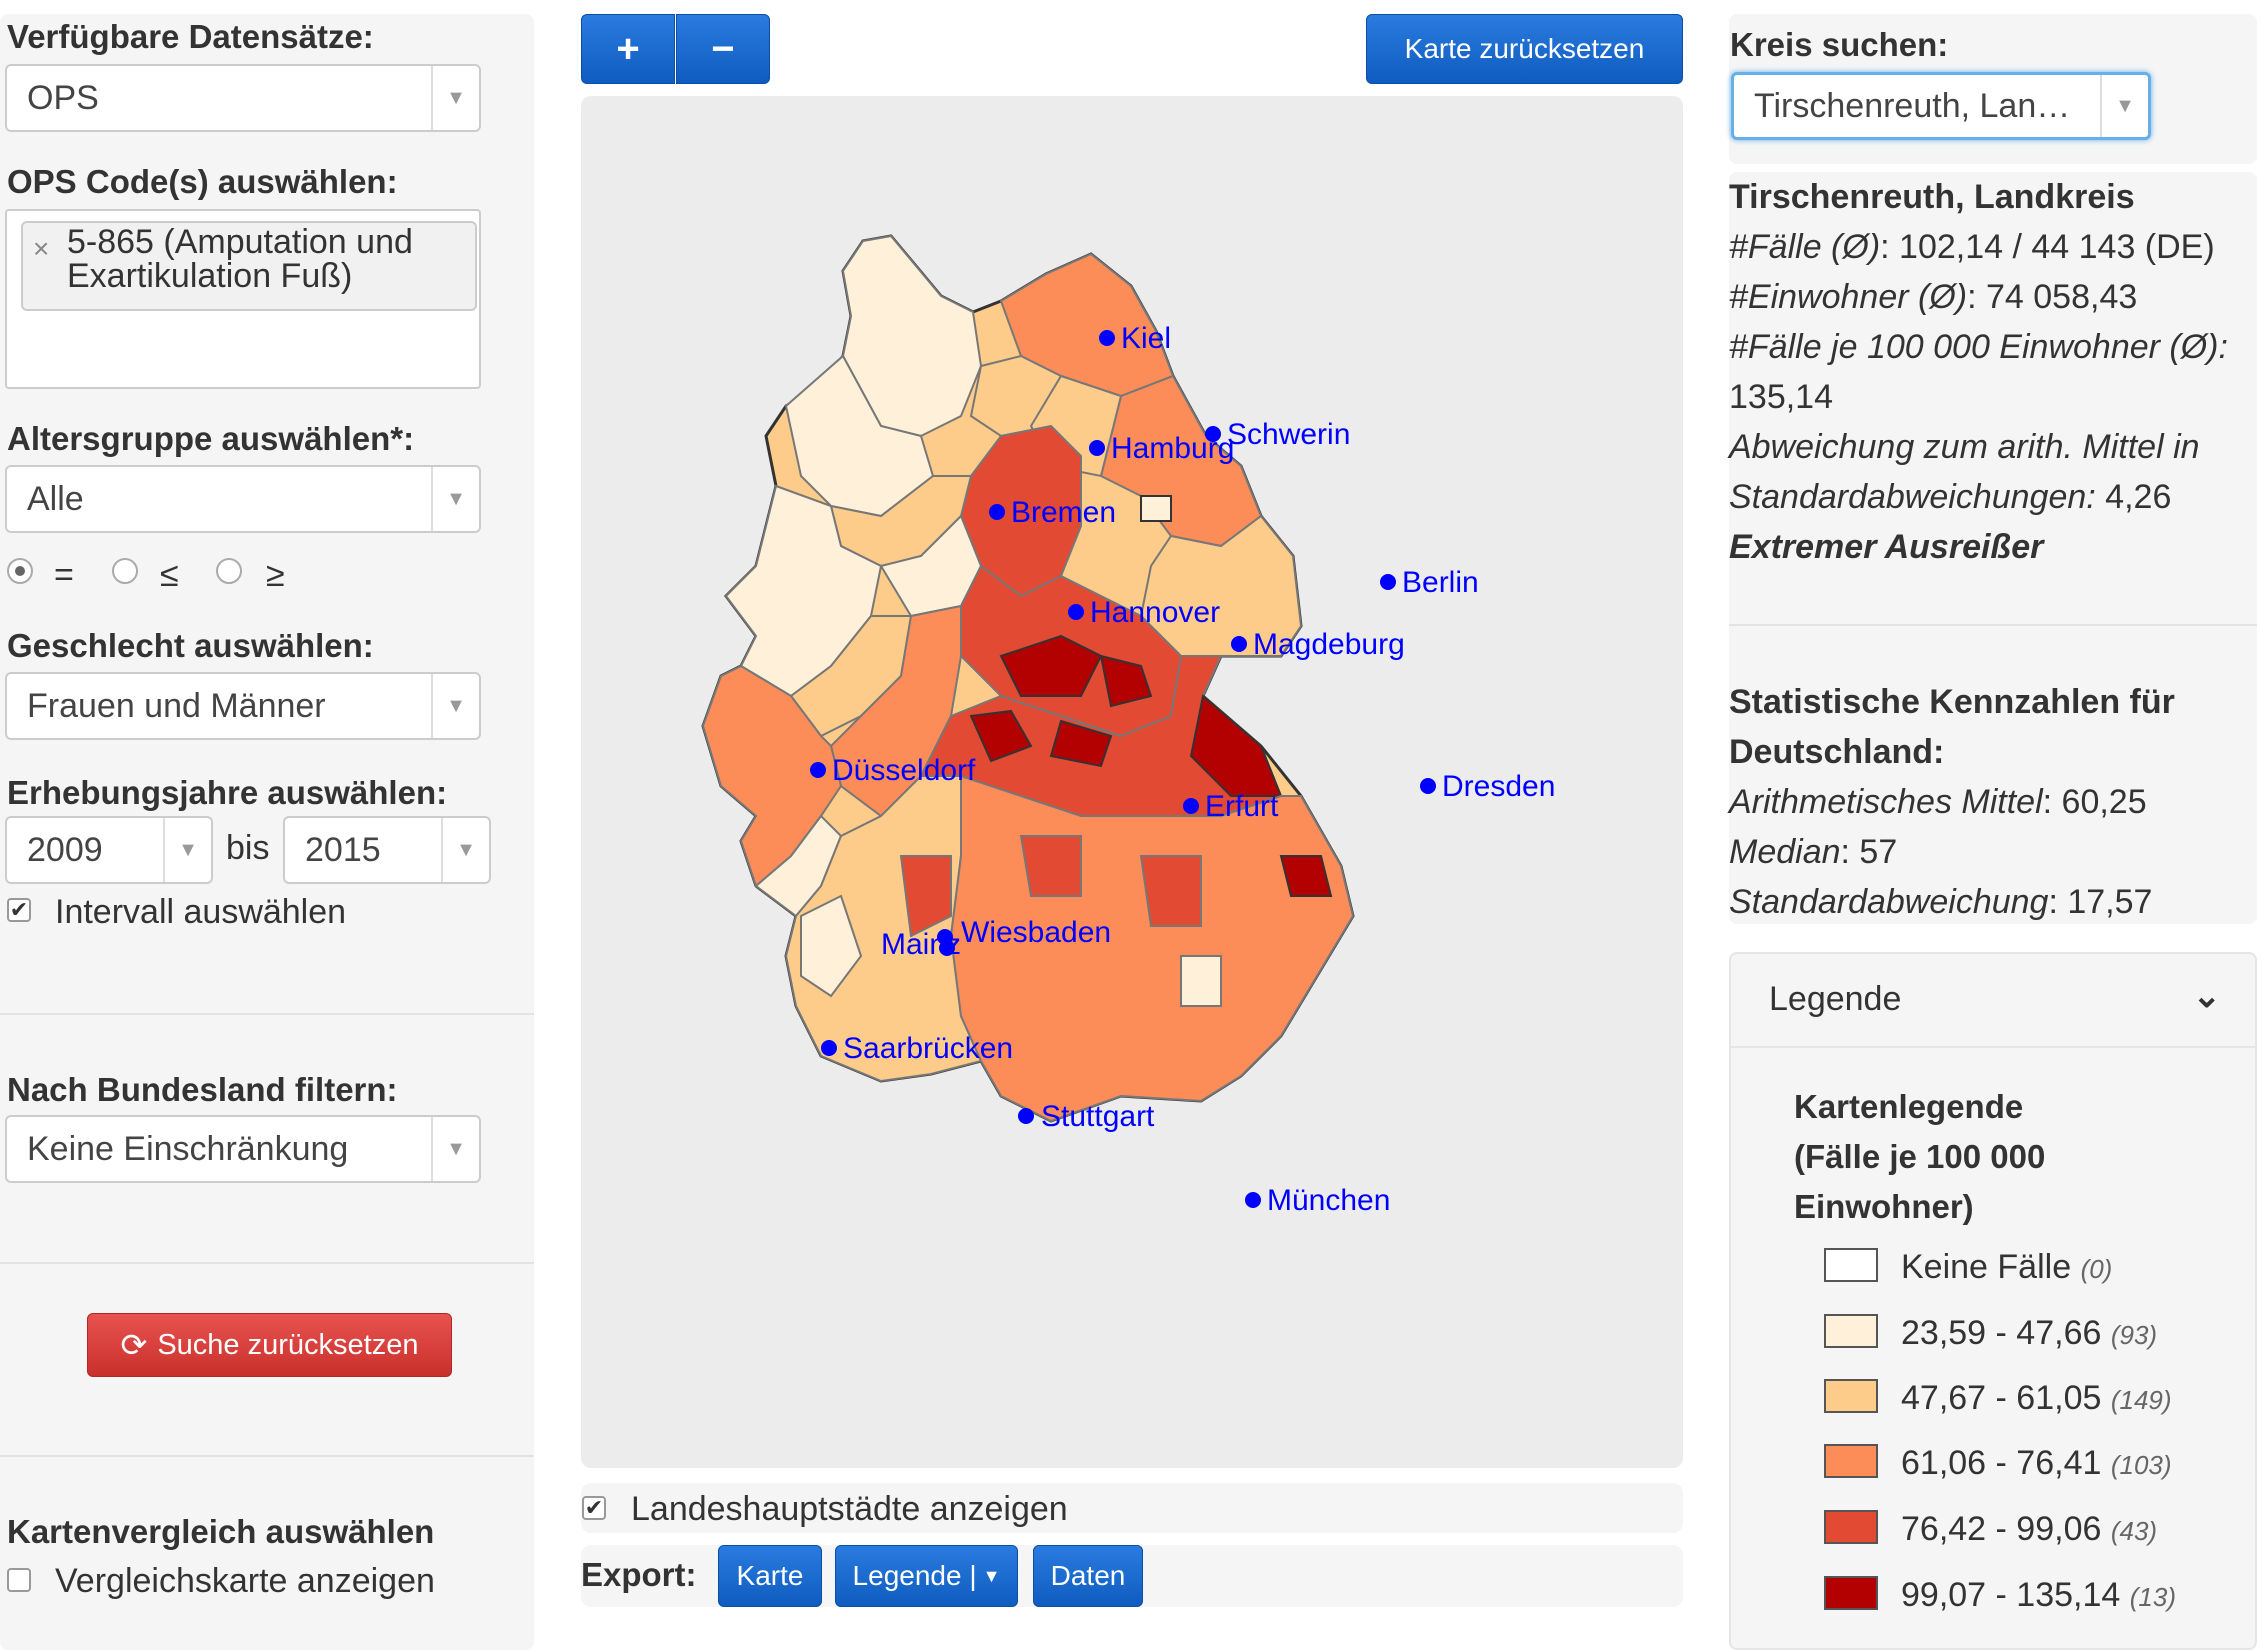 Image resolution: width=2262 pixels, height=1650 pixels. What do you see at coordinates (1213, 434) in the screenshot?
I see `city-marker-schwerin` at bounding box center [1213, 434].